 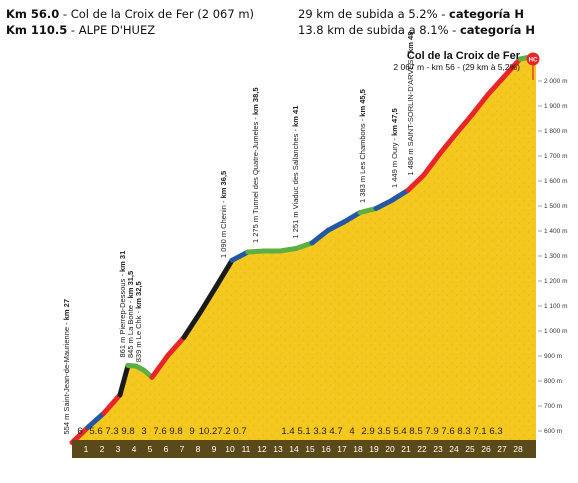 What do you see at coordinates (130, 314) in the screenshot?
I see `waypoint-label: 845 m La Bonte - km 31,5` at bounding box center [130, 314].